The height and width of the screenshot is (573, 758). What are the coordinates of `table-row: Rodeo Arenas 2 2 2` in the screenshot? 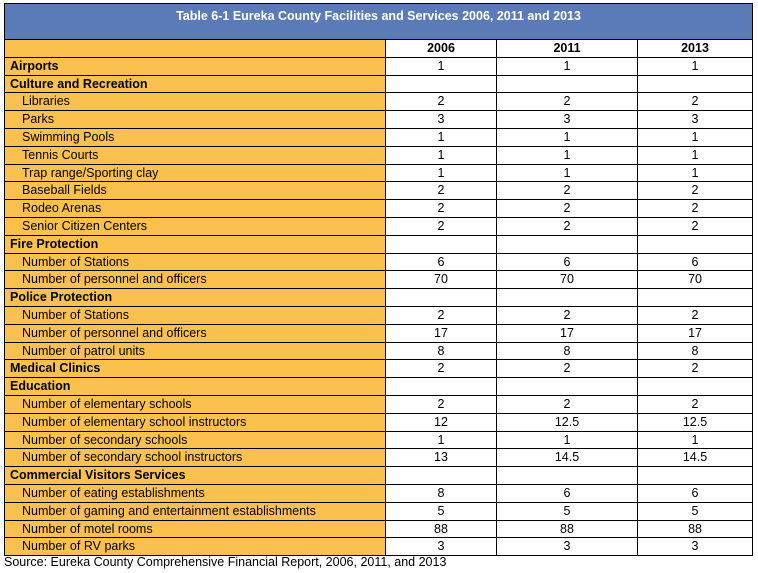 It's located at (379, 208).